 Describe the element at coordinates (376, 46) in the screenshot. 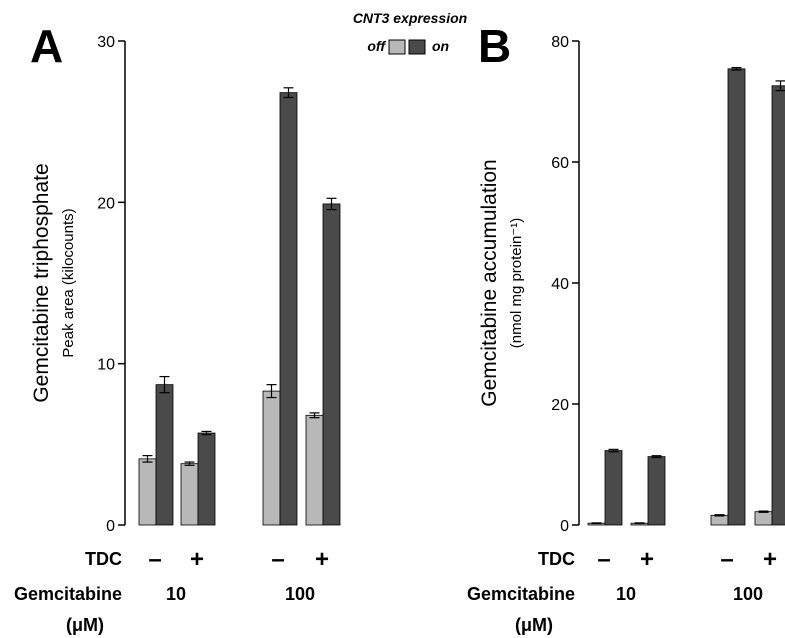

I see `legend-label-off: off` at that location.